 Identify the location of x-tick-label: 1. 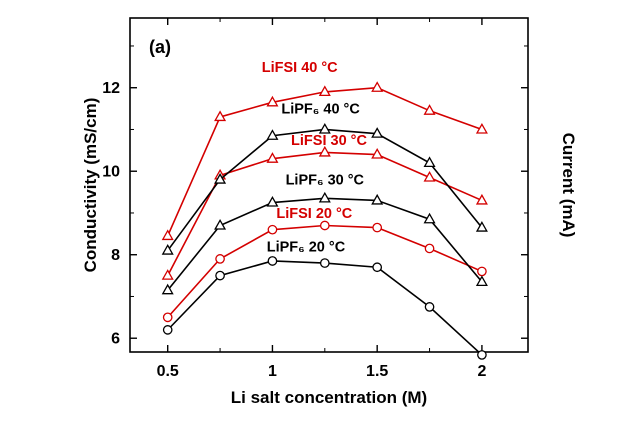
(272, 371).